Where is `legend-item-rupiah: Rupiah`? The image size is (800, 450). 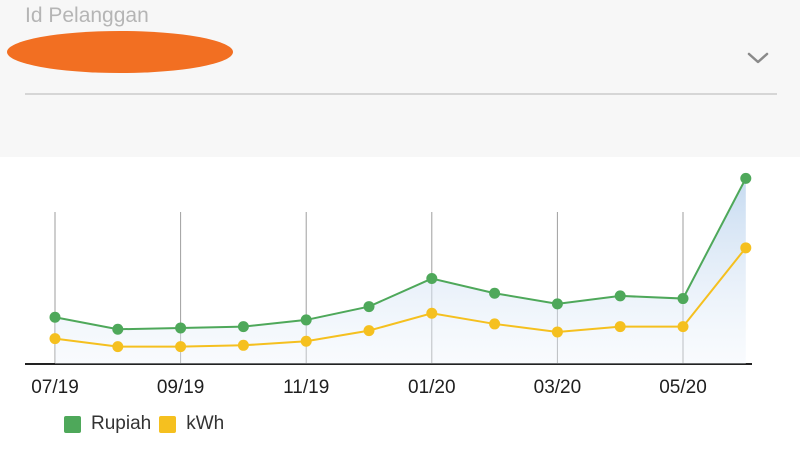
legend-item-rupiah: Rupiah is located at coordinates (107, 424).